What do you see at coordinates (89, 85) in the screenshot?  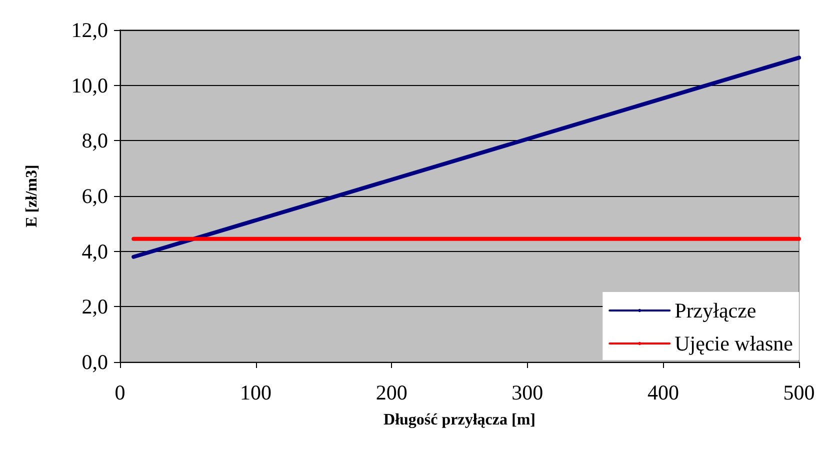 I see `y-tick-label: 10,0` at bounding box center [89, 85].